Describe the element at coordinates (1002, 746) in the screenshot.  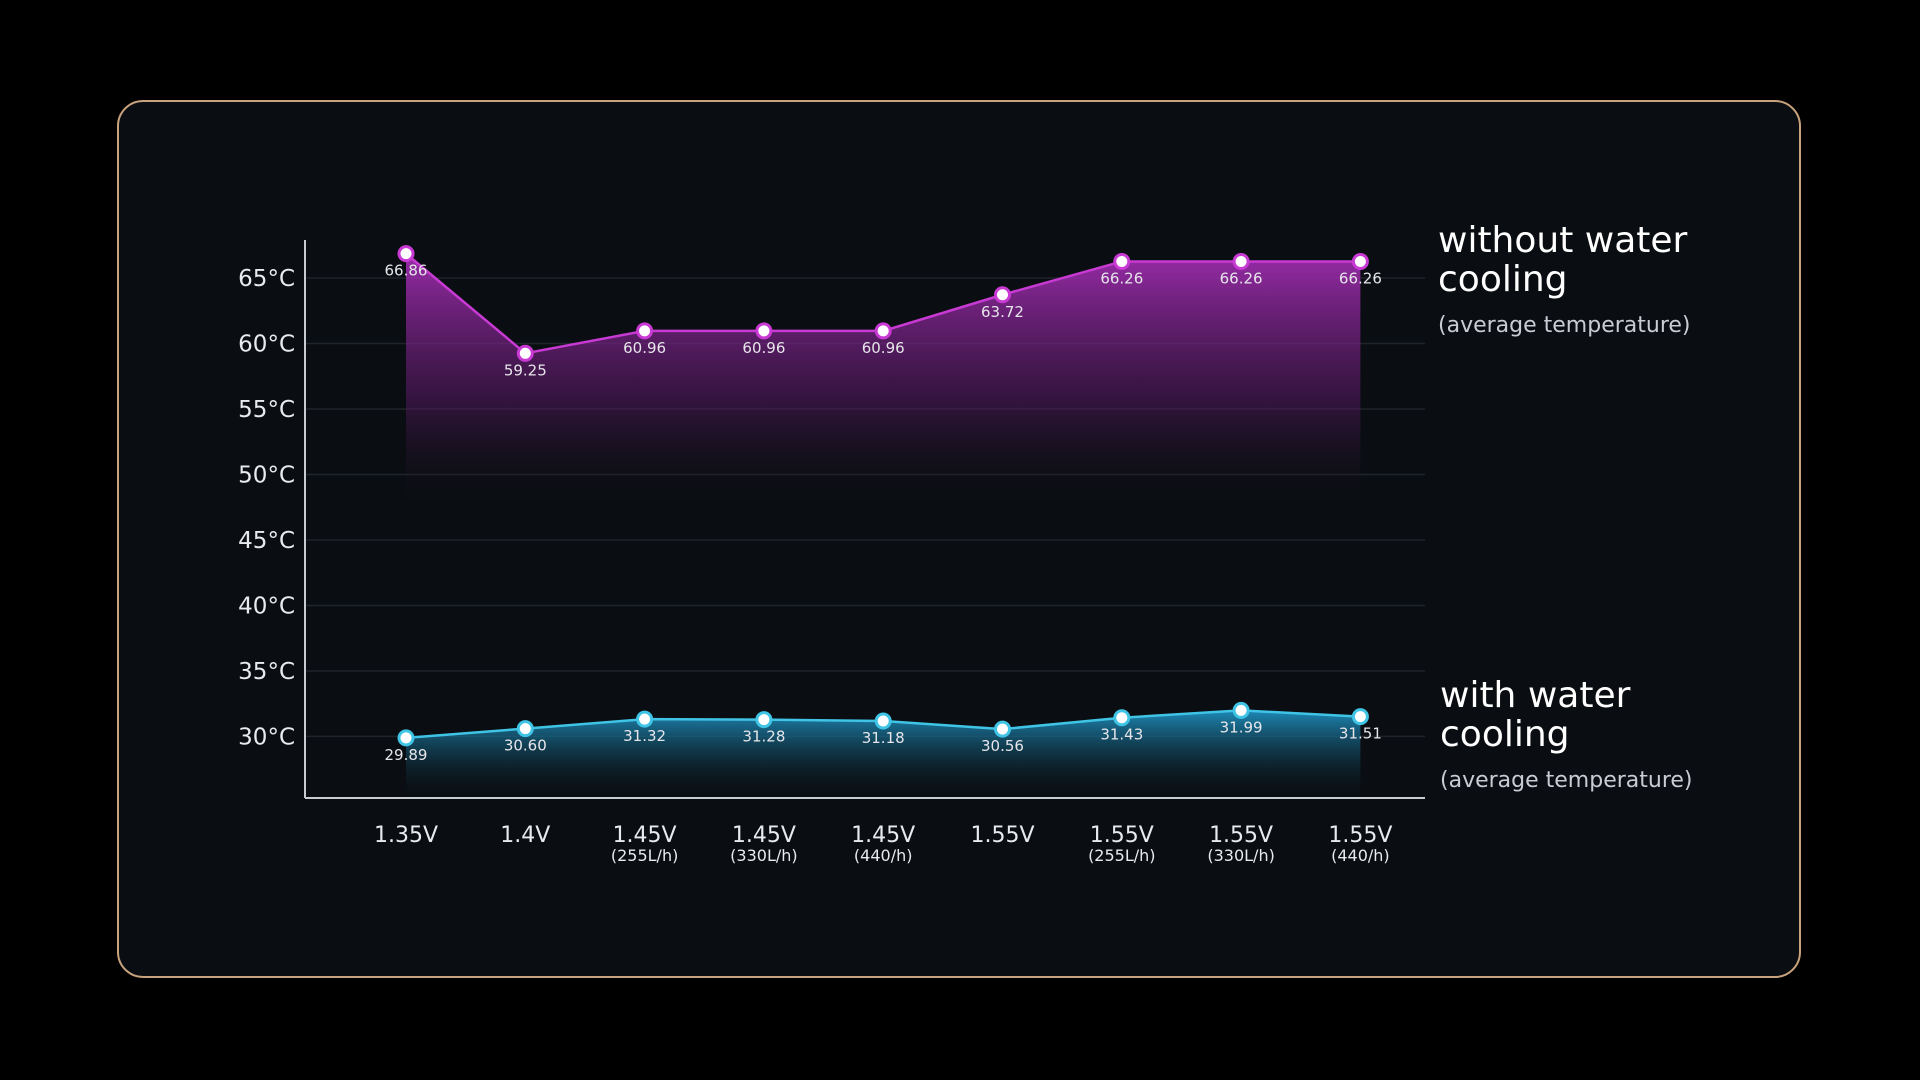
I see `data-label: 30.56` at that location.